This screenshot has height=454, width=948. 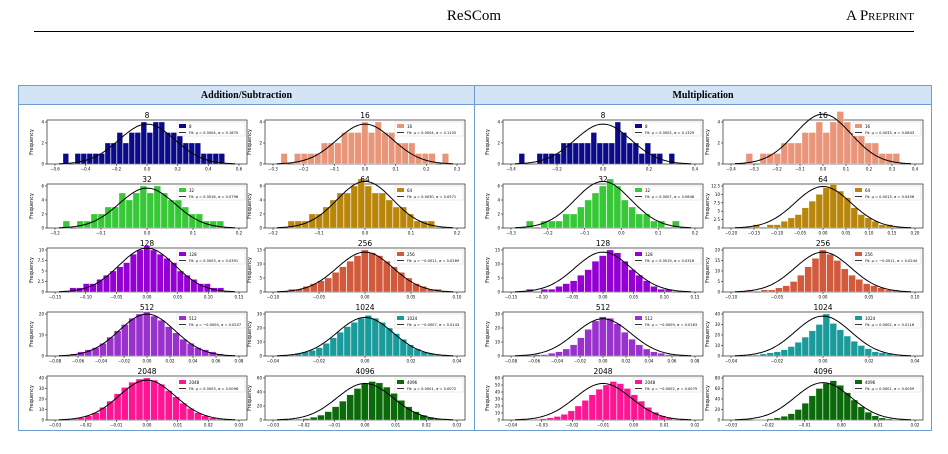 What do you see at coordinates (213, 261) in the screenshot?
I see `legend-fit-label: Fit: μ = 0.0003, σ = 0.0391` at bounding box center [213, 261].